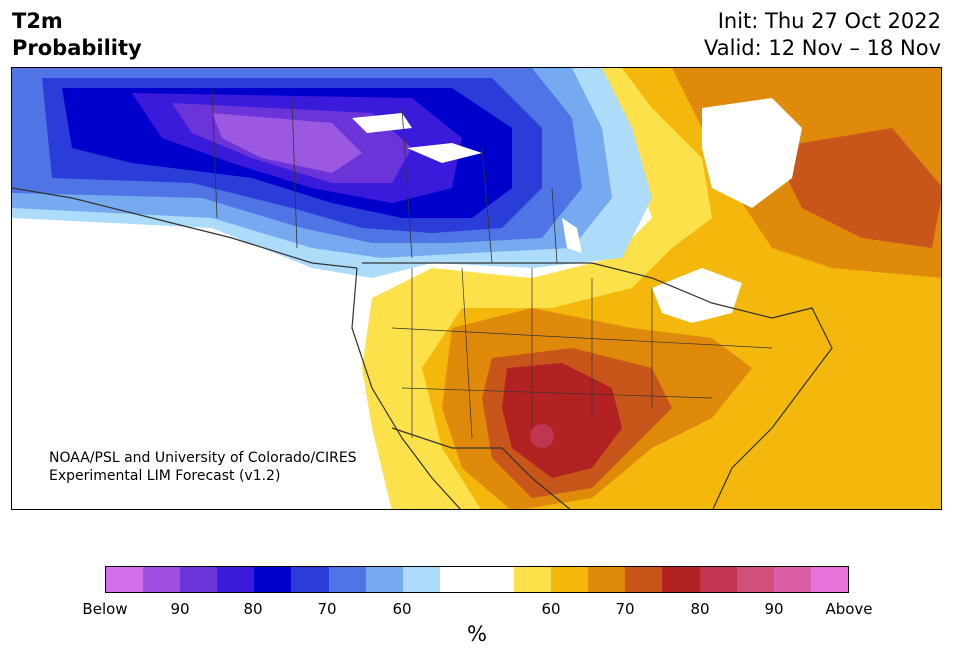 The image size is (953, 659). Describe the element at coordinates (582, 353) in the screenshot. I see `state-borders` at that location.